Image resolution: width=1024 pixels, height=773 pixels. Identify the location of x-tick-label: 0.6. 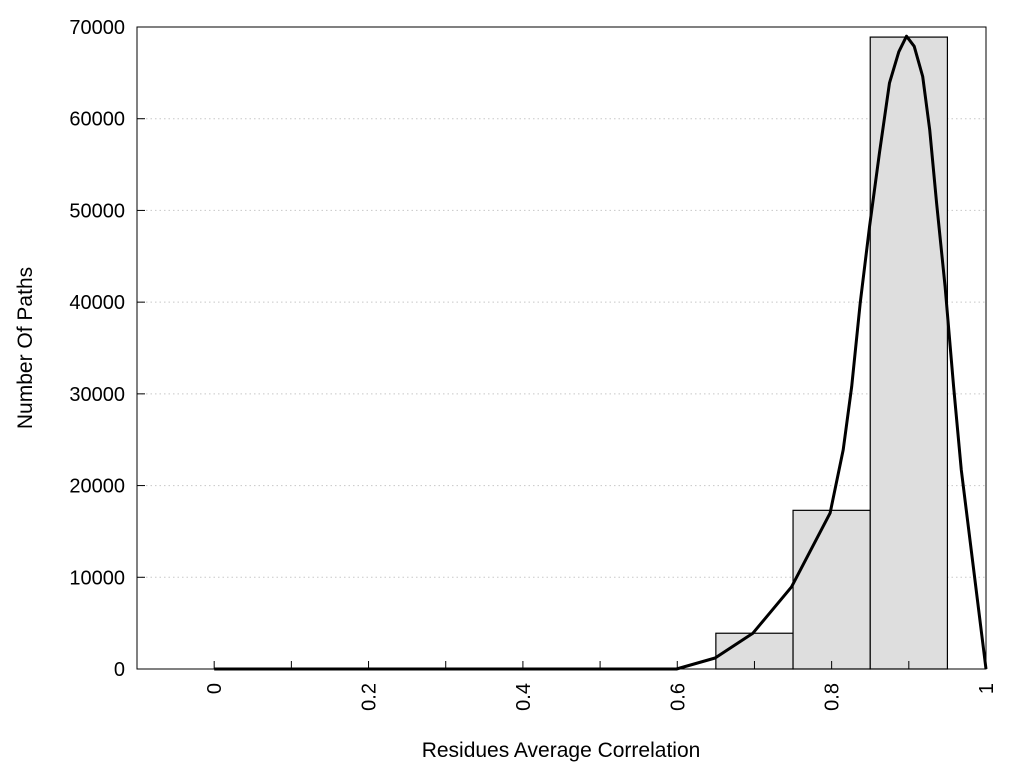
(678, 697).